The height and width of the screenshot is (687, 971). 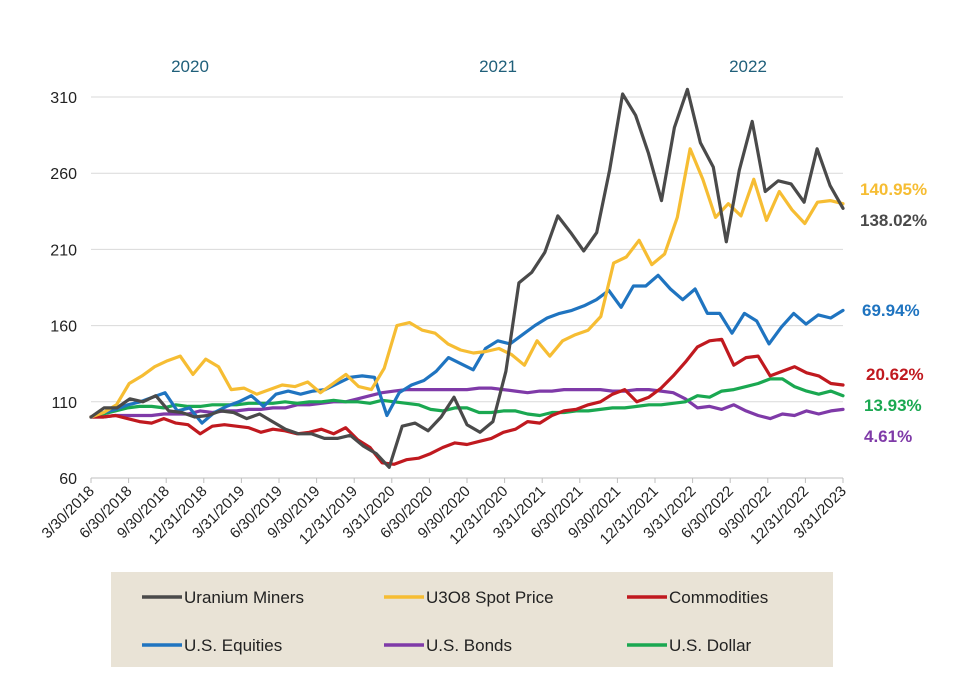 What do you see at coordinates (891, 310) in the screenshot?
I see `end-label-u-s-equities: 69.94%` at bounding box center [891, 310].